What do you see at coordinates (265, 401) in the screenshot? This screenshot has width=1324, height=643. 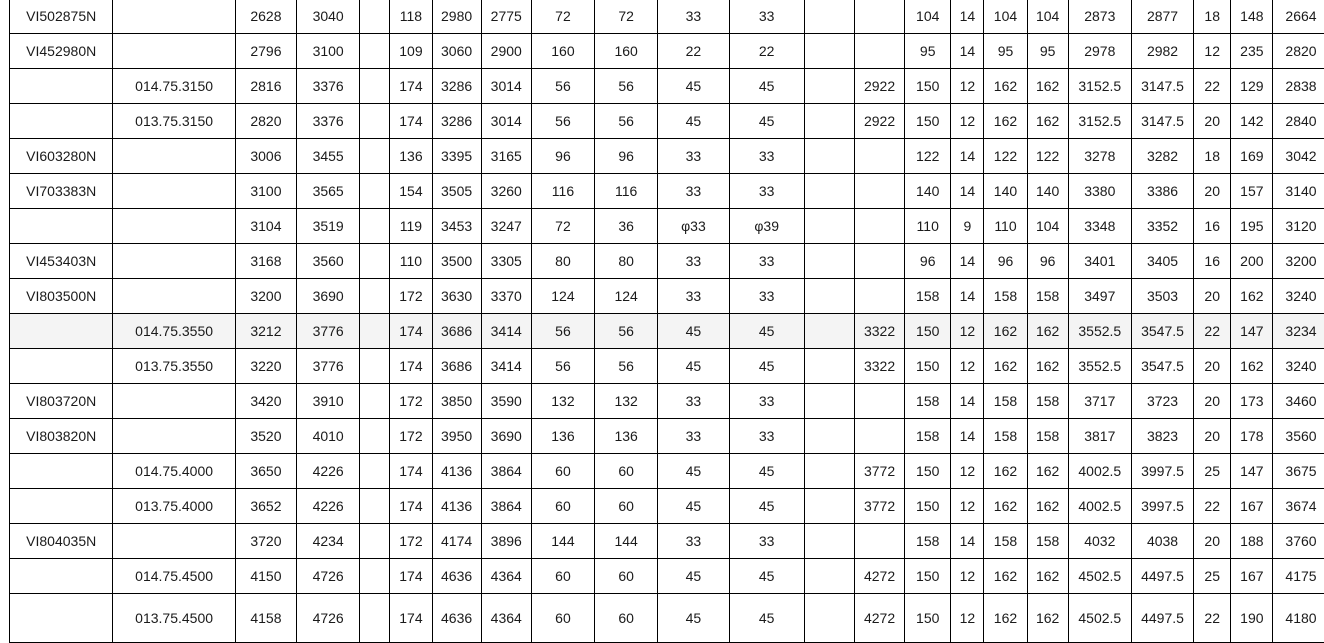 I see `table-cell: 3420` at bounding box center [265, 401].